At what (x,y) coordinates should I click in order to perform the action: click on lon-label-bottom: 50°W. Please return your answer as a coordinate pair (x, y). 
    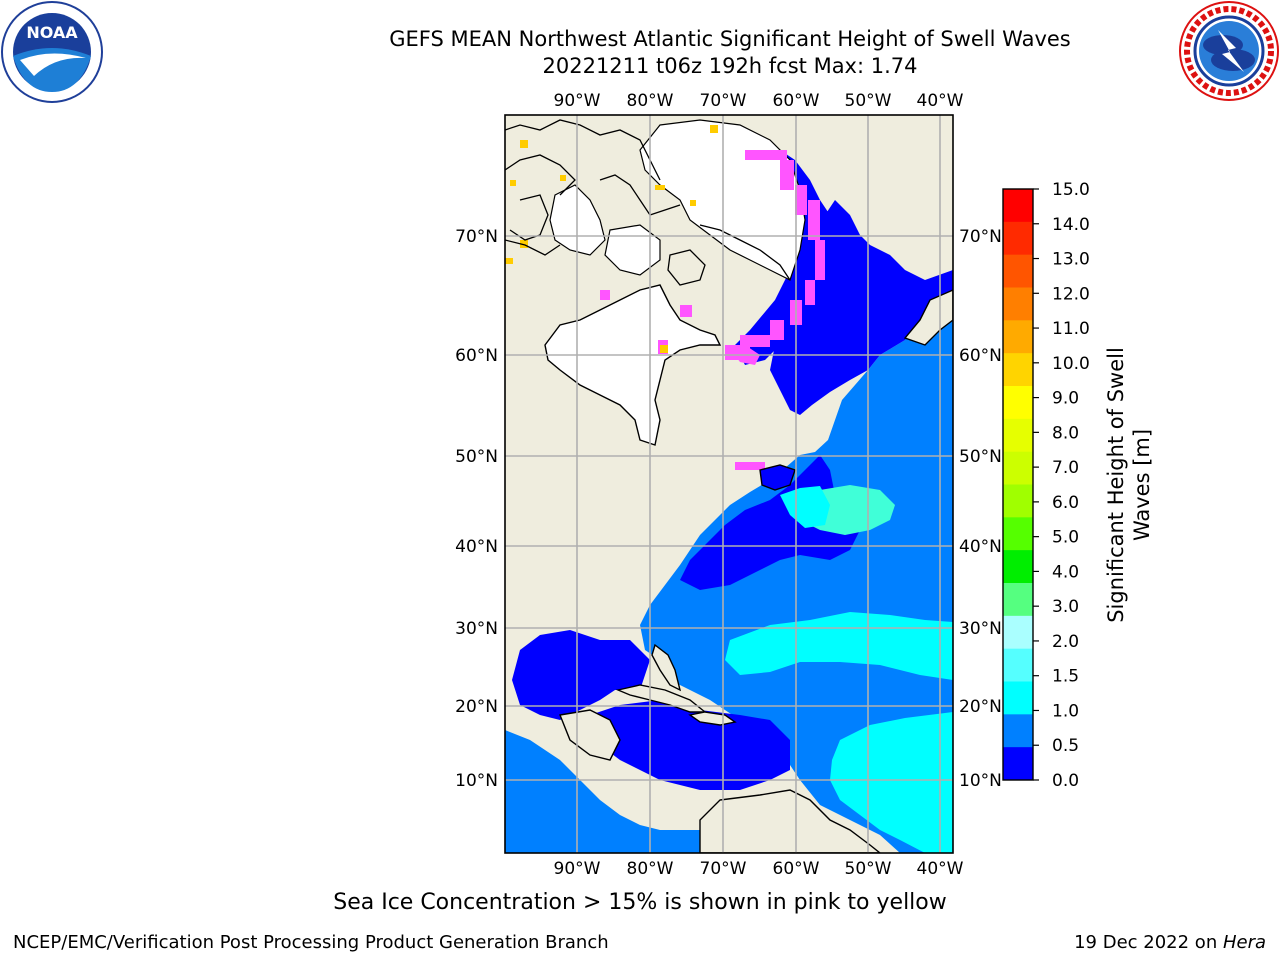
    Looking at the image, I should click on (868, 869).